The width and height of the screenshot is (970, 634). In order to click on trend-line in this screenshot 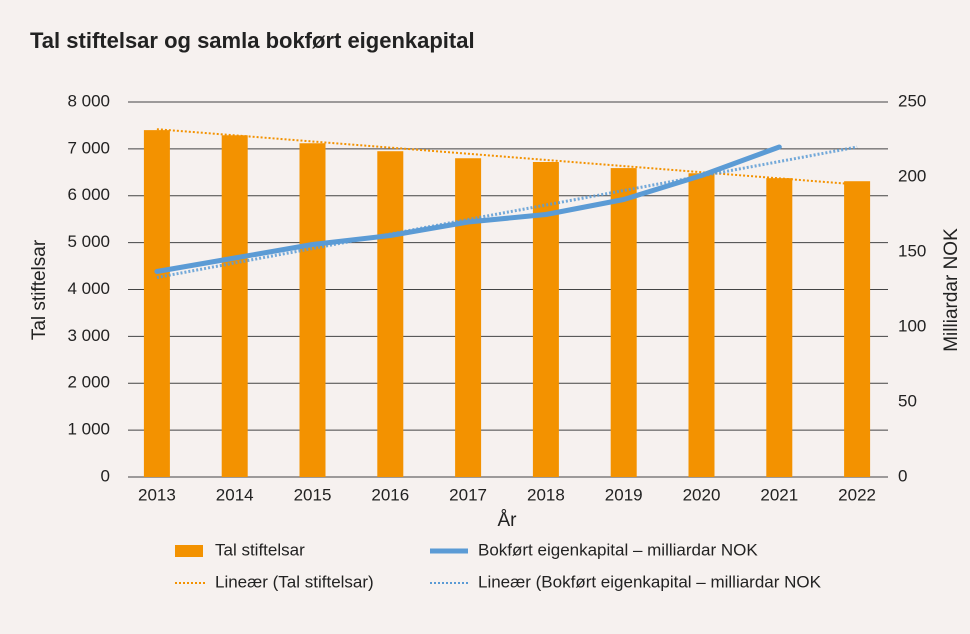, I will do `click(507, 157)`.